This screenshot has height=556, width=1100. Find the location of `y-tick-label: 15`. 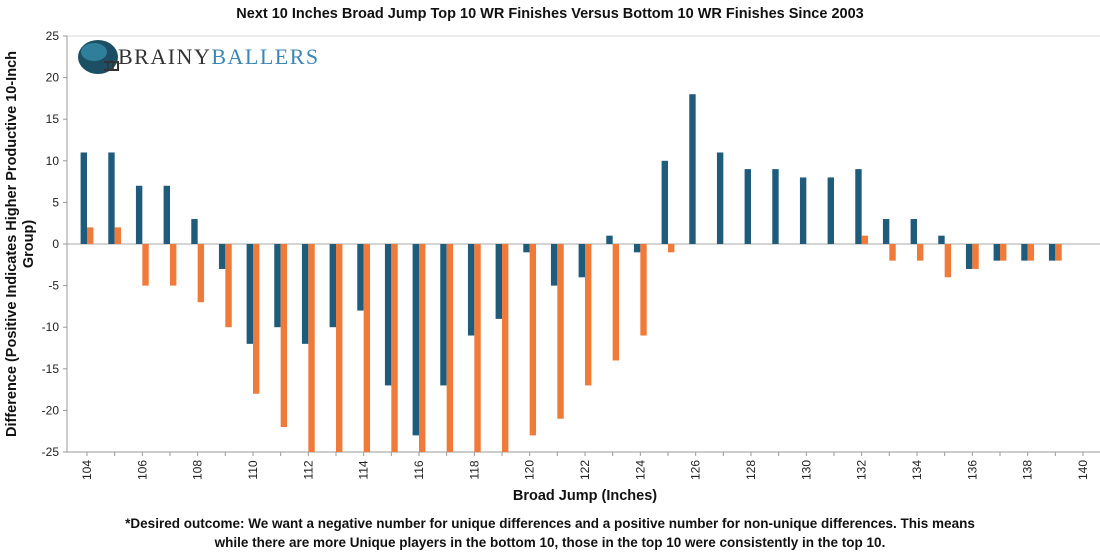

y-tick-label: 15 is located at coordinates (53, 119).